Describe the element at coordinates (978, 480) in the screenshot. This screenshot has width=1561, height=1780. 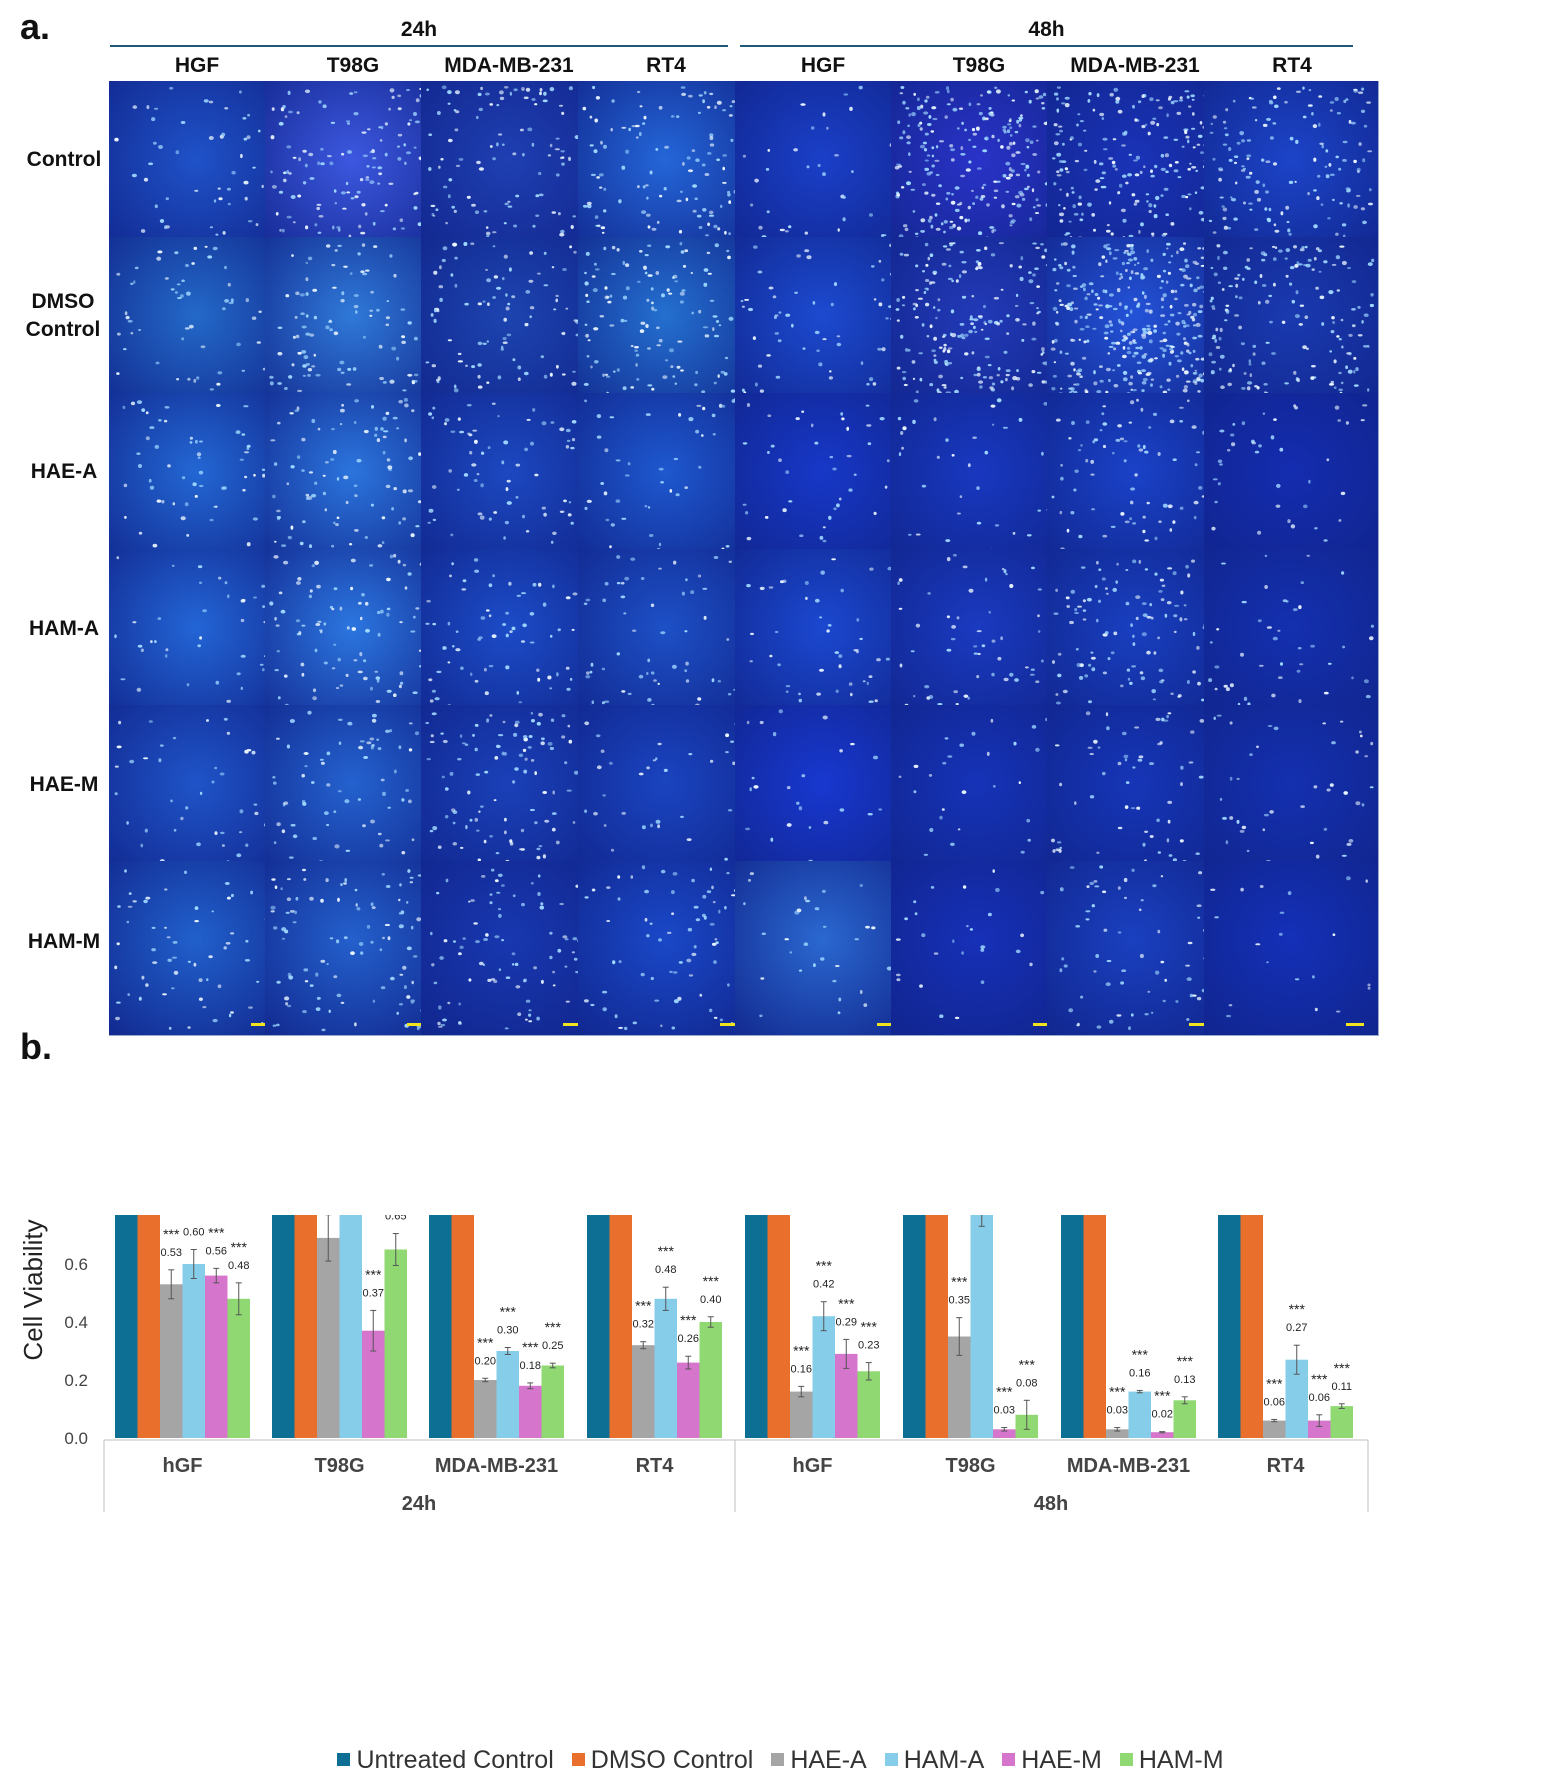
I see `micrograph-hae-a-t98g-48h` at that location.